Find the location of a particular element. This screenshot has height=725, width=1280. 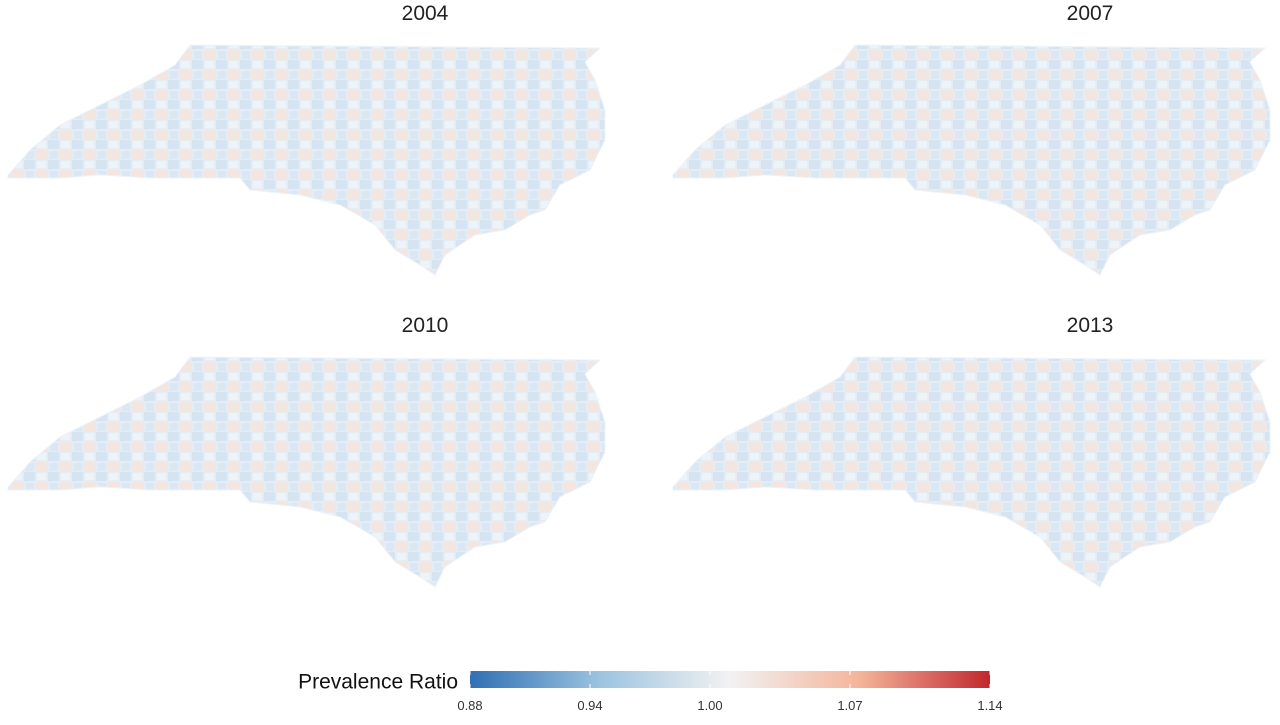

panel-title: 2010 is located at coordinates (425, 325).